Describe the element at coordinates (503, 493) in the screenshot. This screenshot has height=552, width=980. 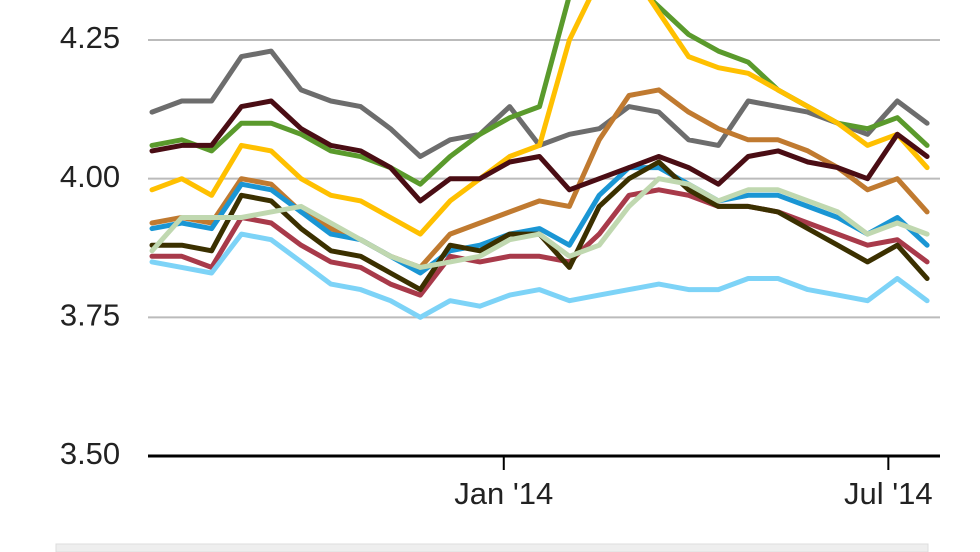
I see `x-tick-label: Jan '14` at that location.